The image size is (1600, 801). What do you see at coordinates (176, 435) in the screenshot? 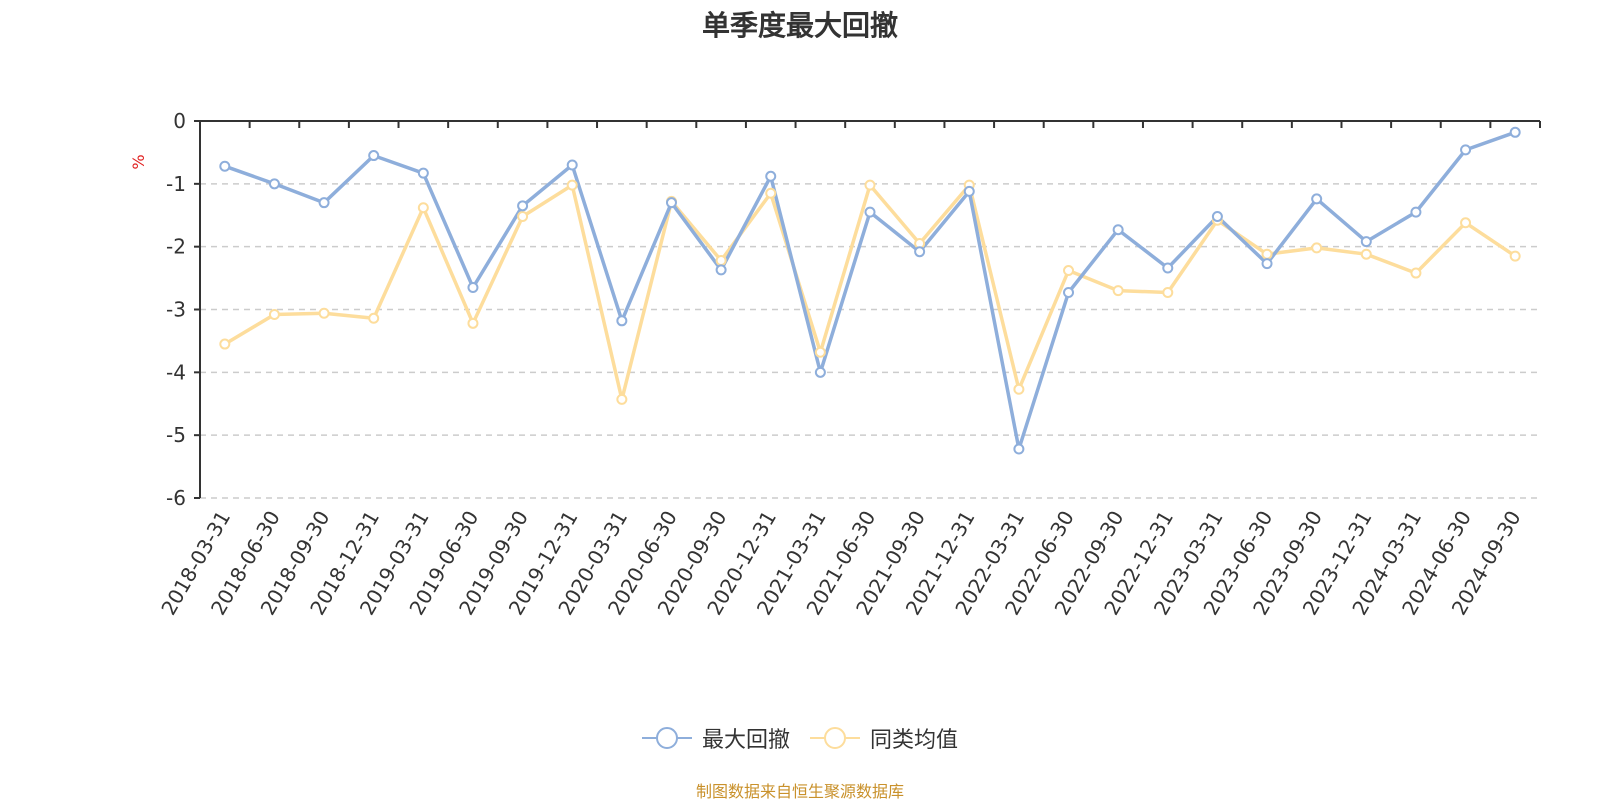
I see `y-tick-label: -5` at bounding box center [176, 435].